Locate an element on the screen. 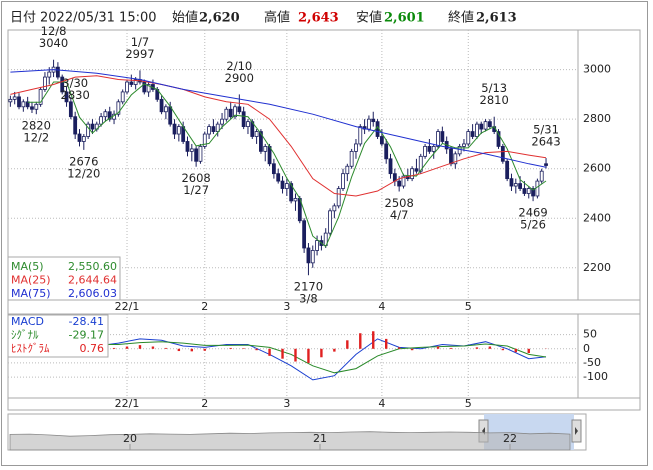 This screenshot has height=470, width=653. handle-arrow is located at coordinates (576, 431).